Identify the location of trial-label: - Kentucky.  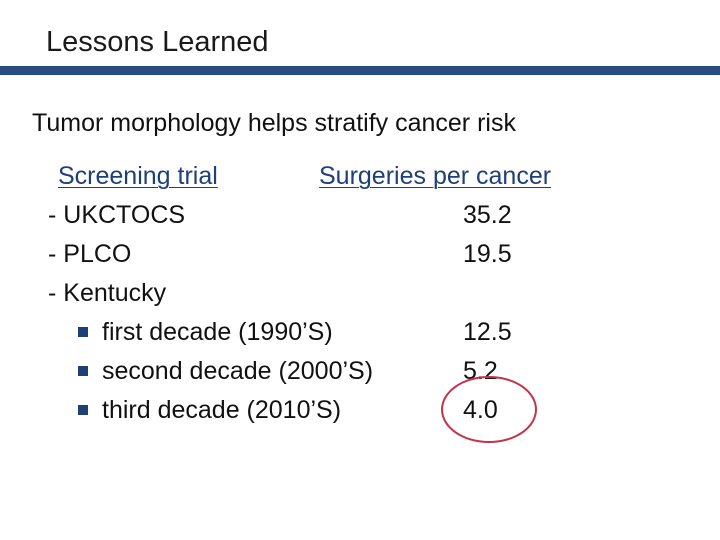
(107, 293).